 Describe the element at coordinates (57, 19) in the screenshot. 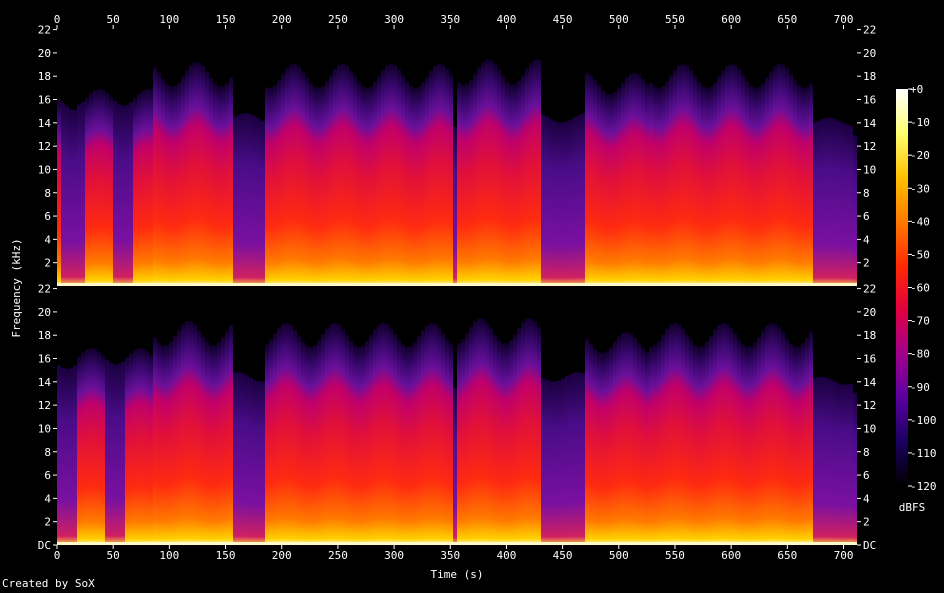

I see `x-tick-label-top: 0` at that location.